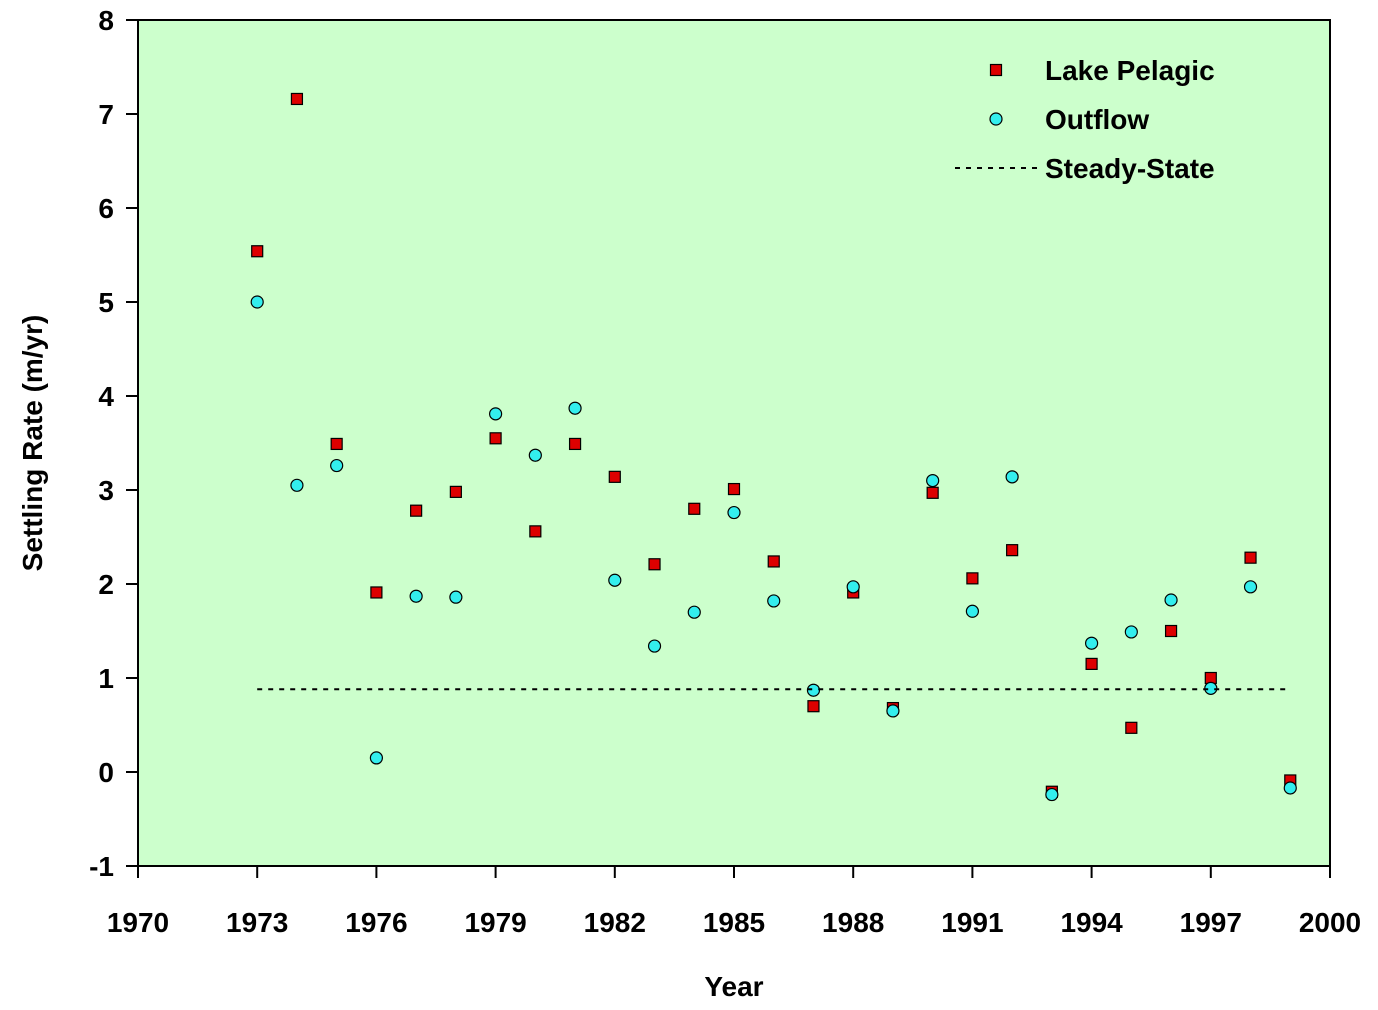 The image size is (1378, 1010). What do you see at coordinates (376, 922) in the screenshot?
I see `x-tick-label: 1976` at bounding box center [376, 922].